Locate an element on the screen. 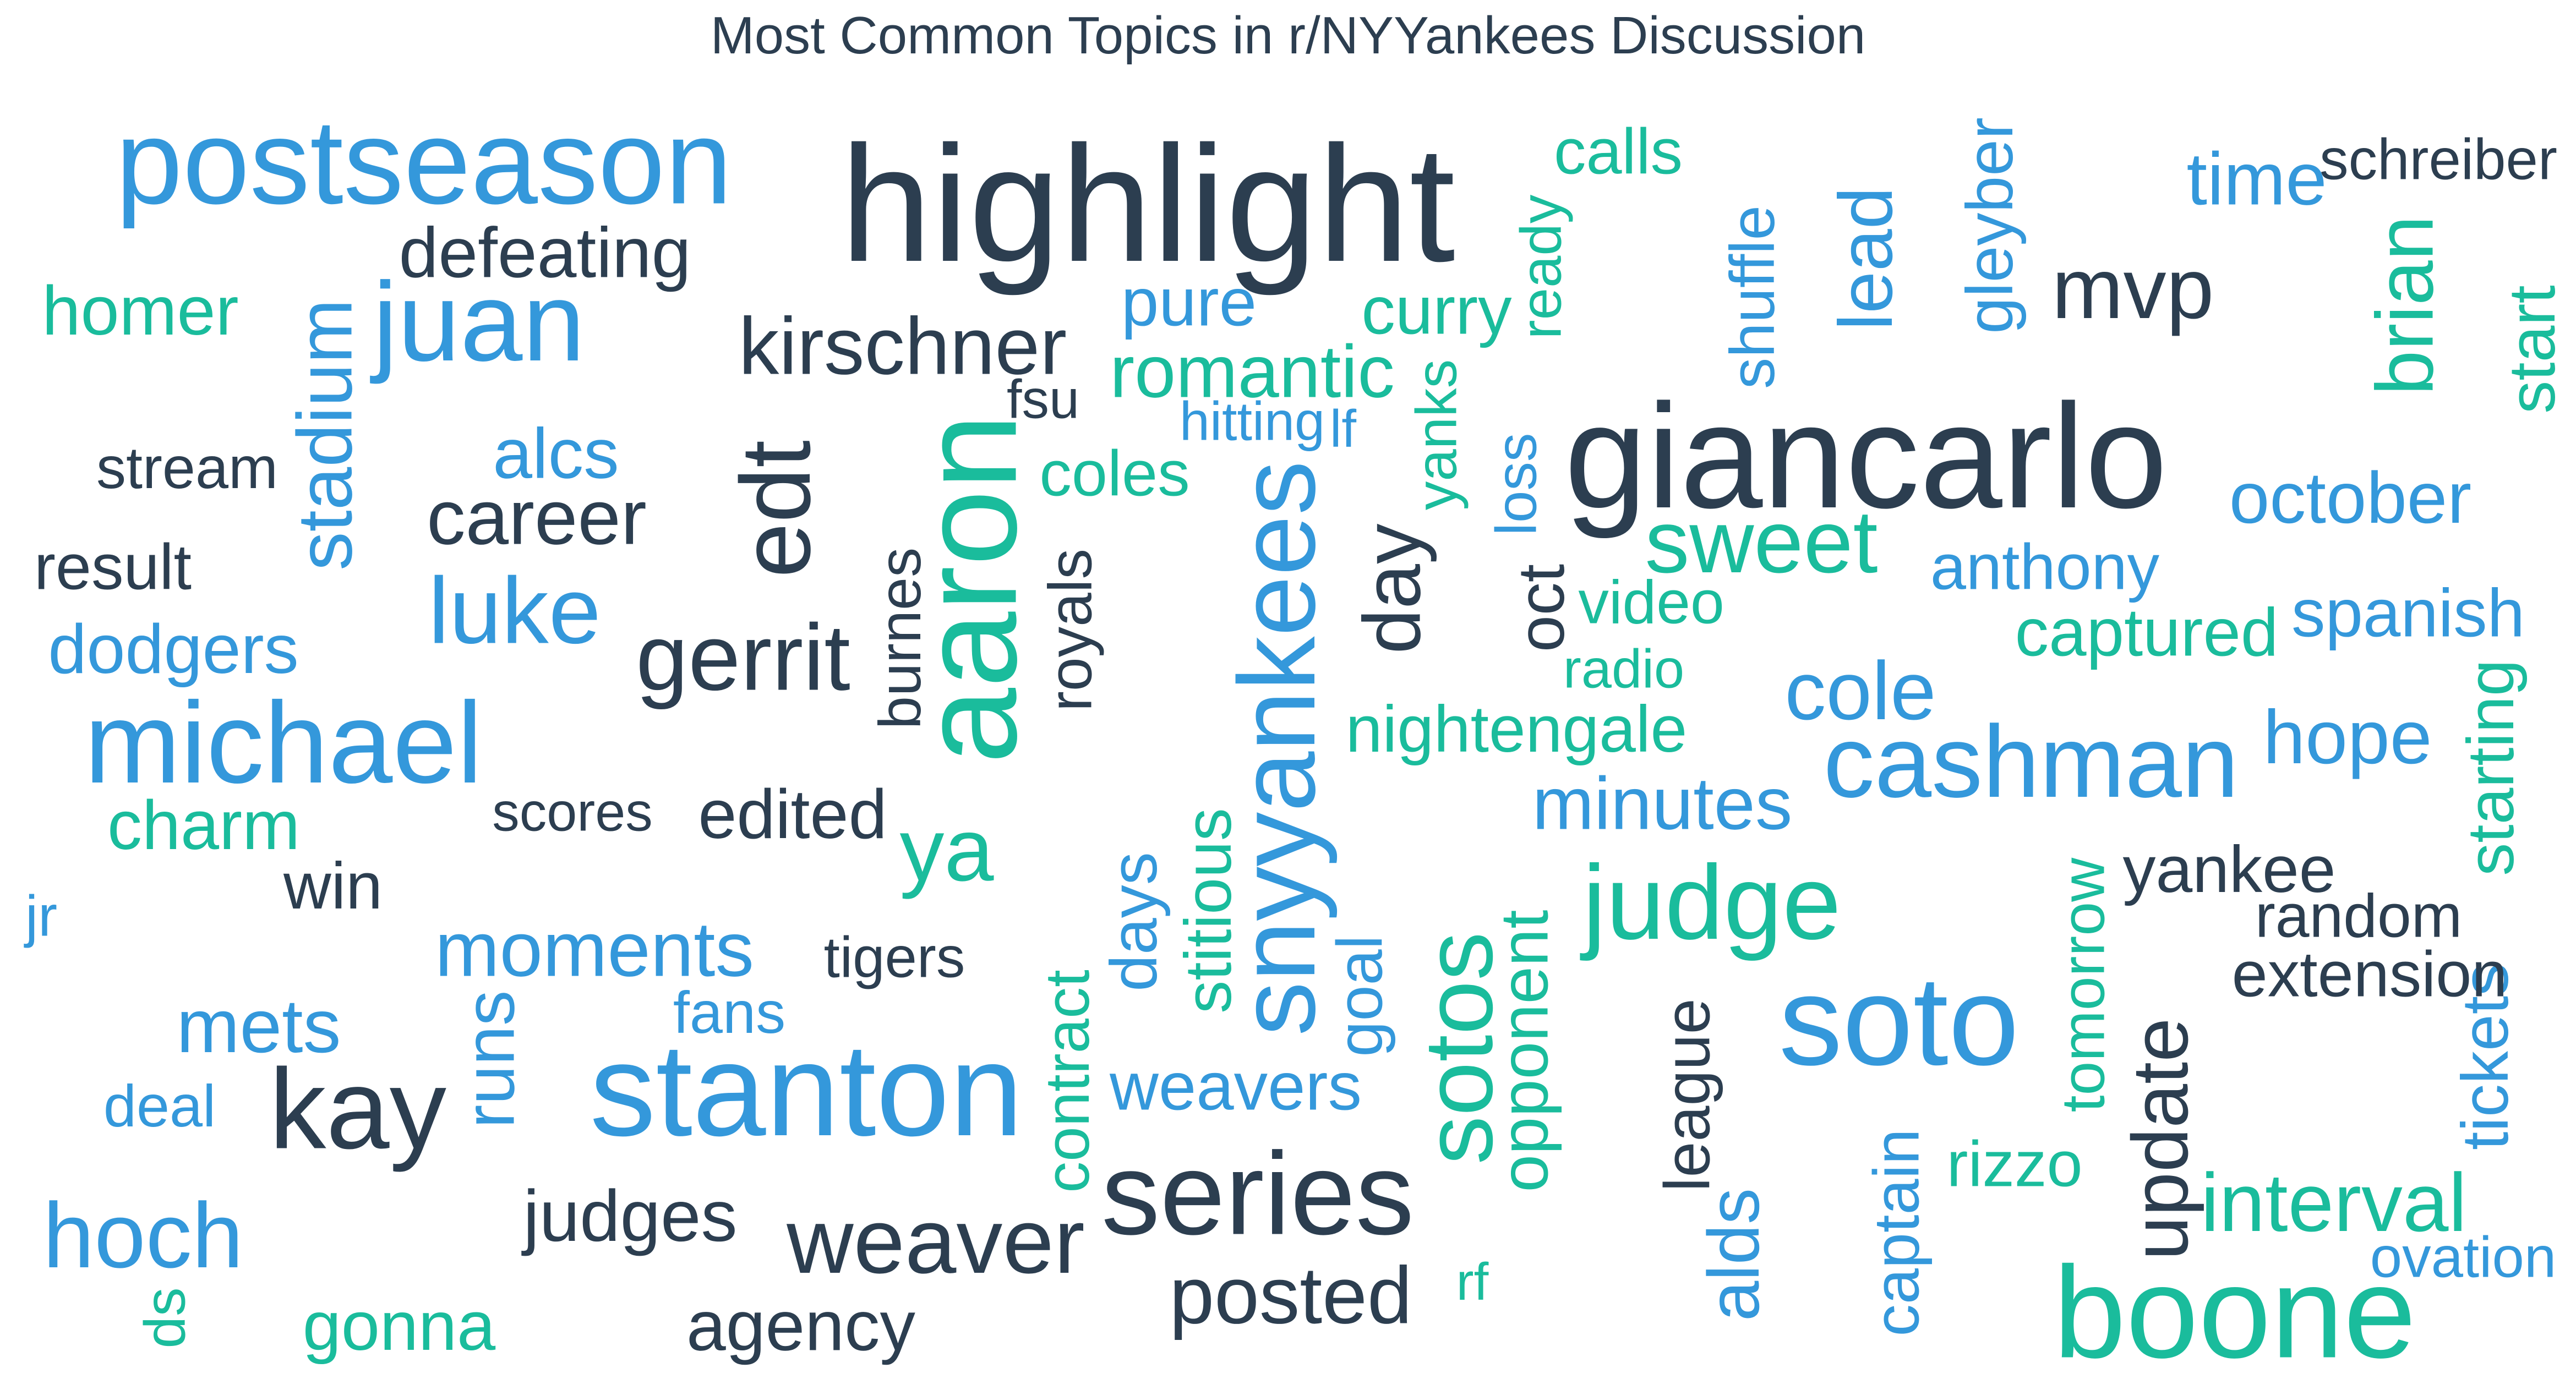 Image resolution: width=2576 pixels, height=1390 pixels. word-kay: kay is located at coordinates (358, 1109).